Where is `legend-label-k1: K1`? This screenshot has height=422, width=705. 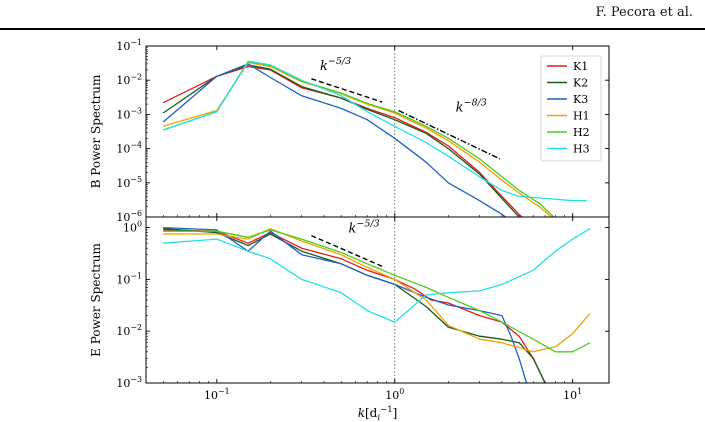 legend-label-k1: K1 is located at coordinates (580, 66).